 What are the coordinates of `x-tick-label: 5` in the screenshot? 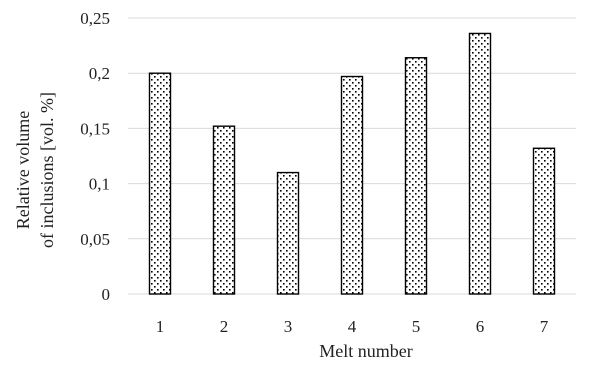 It's located at (416, 326).